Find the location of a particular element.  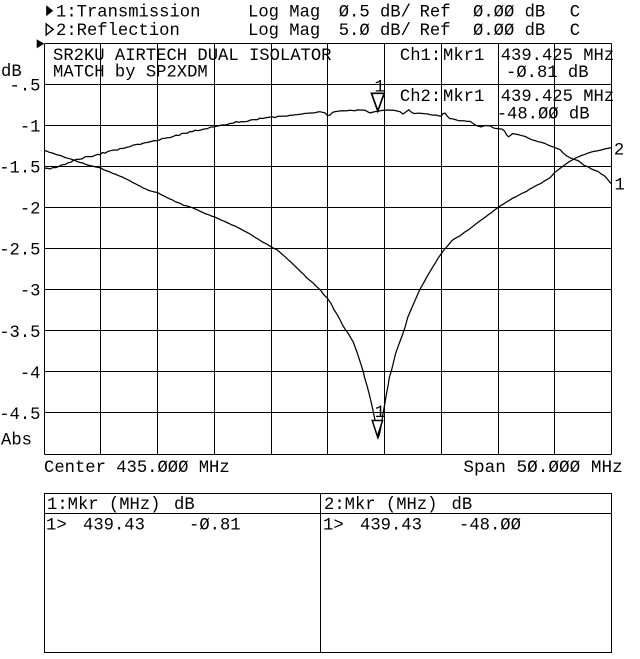

svg-text: 5.Ø dB/ is located at coordinates (375, 31).